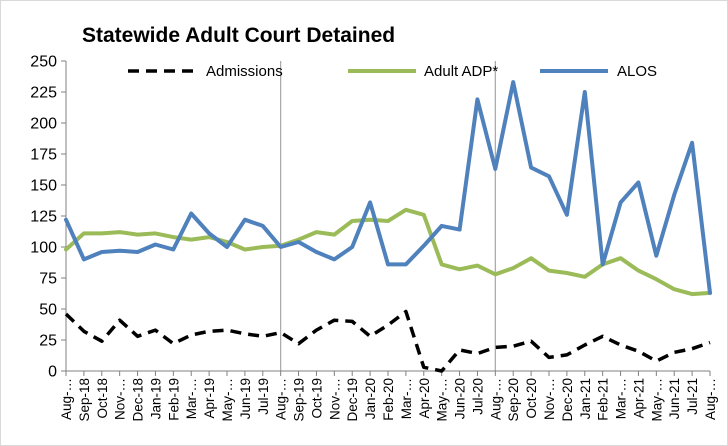 This screenshot has height=446, width=728. I want to click on x-tick-label: Dec-18, so click(138, 400).